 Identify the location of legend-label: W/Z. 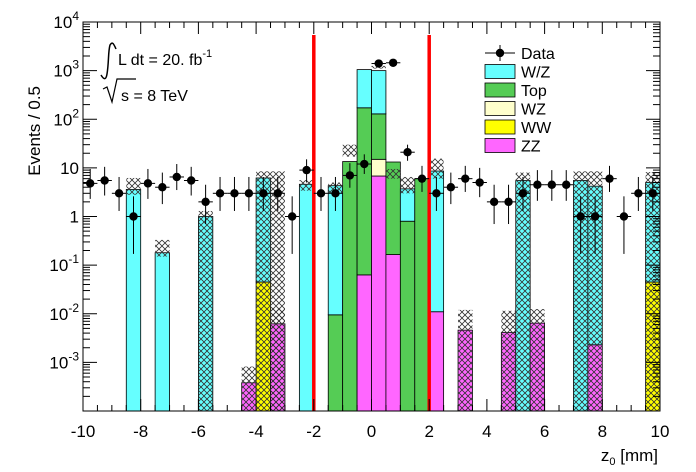
(536, 73).